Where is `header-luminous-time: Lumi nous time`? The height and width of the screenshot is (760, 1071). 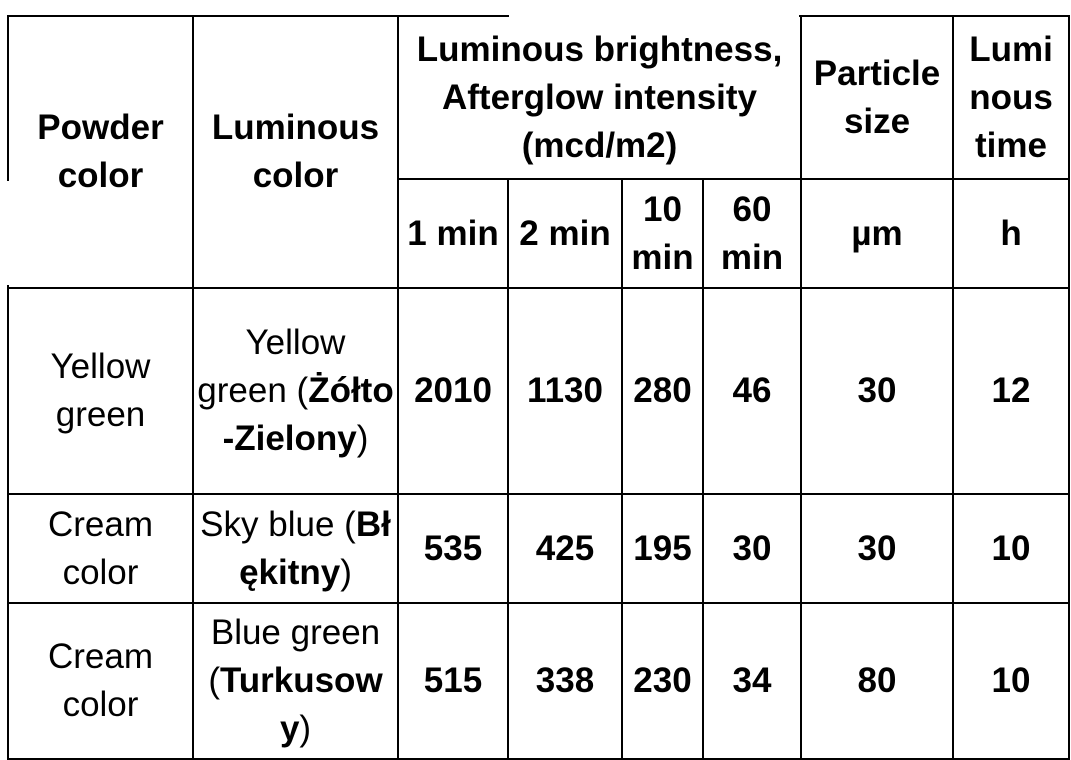 header-luminous-time: Lumi nous time is located at coordinates (1011, 97).